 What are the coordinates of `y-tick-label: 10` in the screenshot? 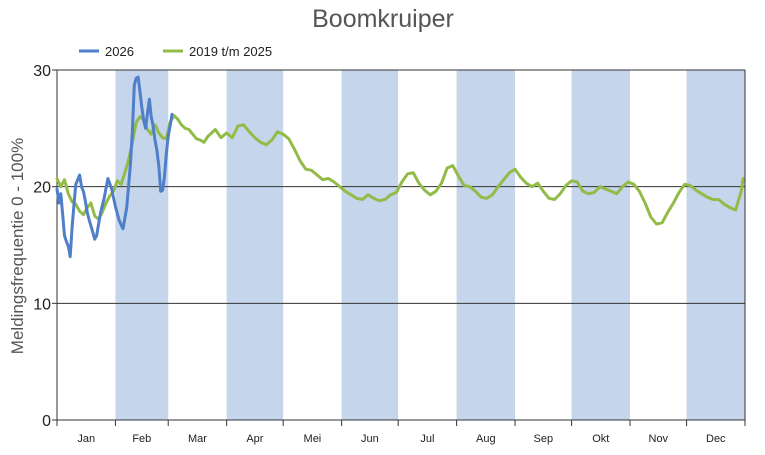 It's located at (42, 304).